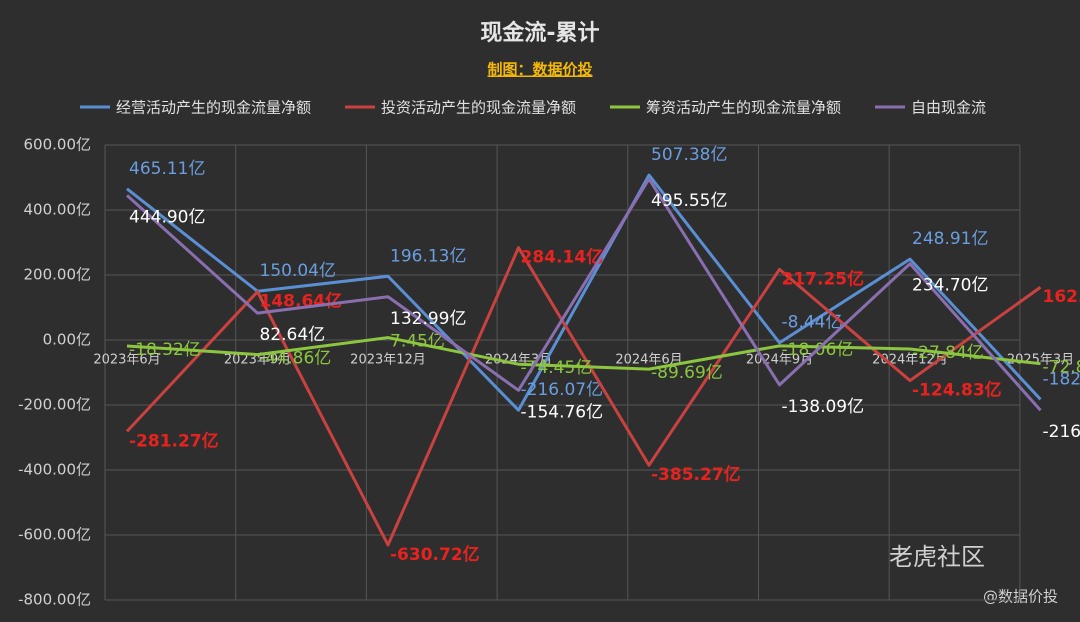 This screenshot has width=1080, height=622. I want to click on data-label: -216.07亿, so click(562, 390).